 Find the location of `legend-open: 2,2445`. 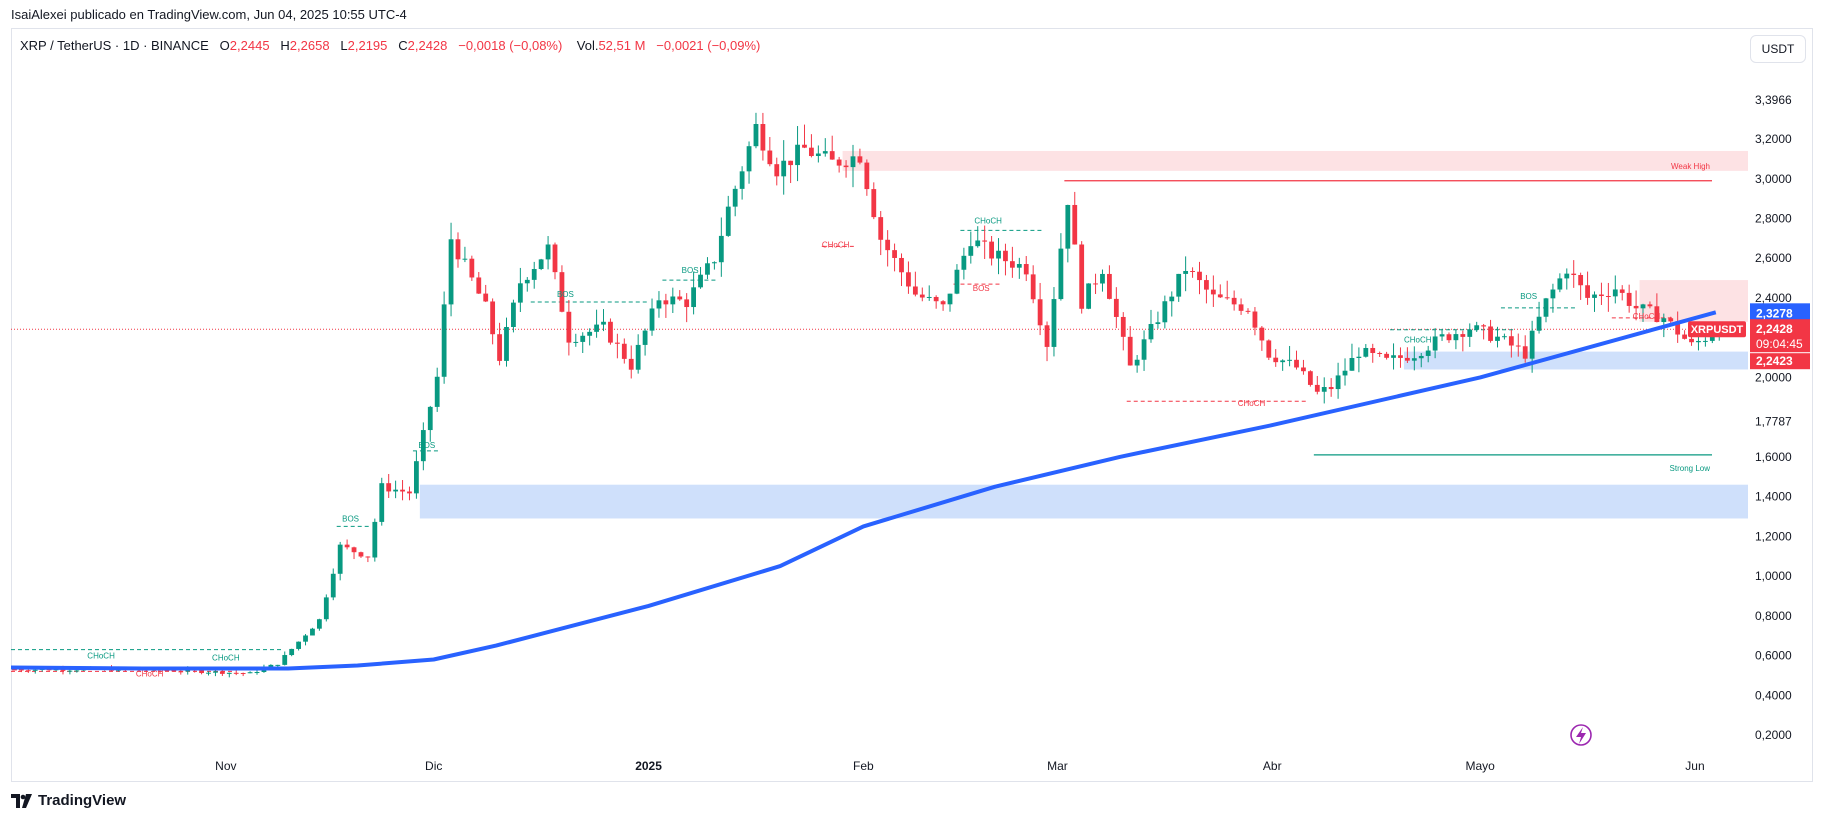

legend-open: 2,2445 is located at coordinates (249, 45).